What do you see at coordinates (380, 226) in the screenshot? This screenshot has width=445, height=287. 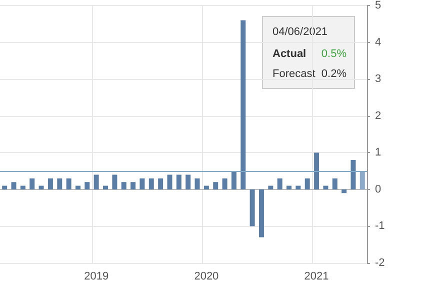 I see `y-tick-label: -1` at bounding box center [380, 226].